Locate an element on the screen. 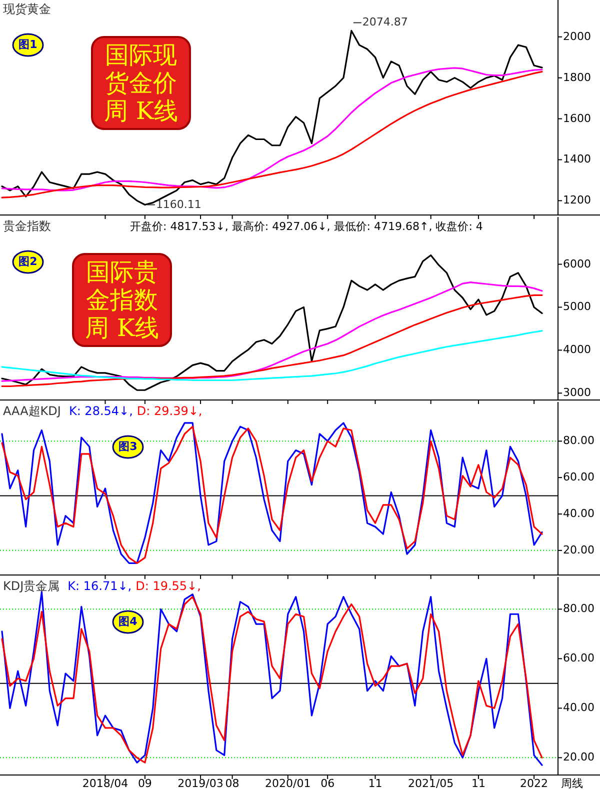 The height and width of the screenshot is (790, 600). y-tick-label: 1600 is located at coordinates (577, 118).